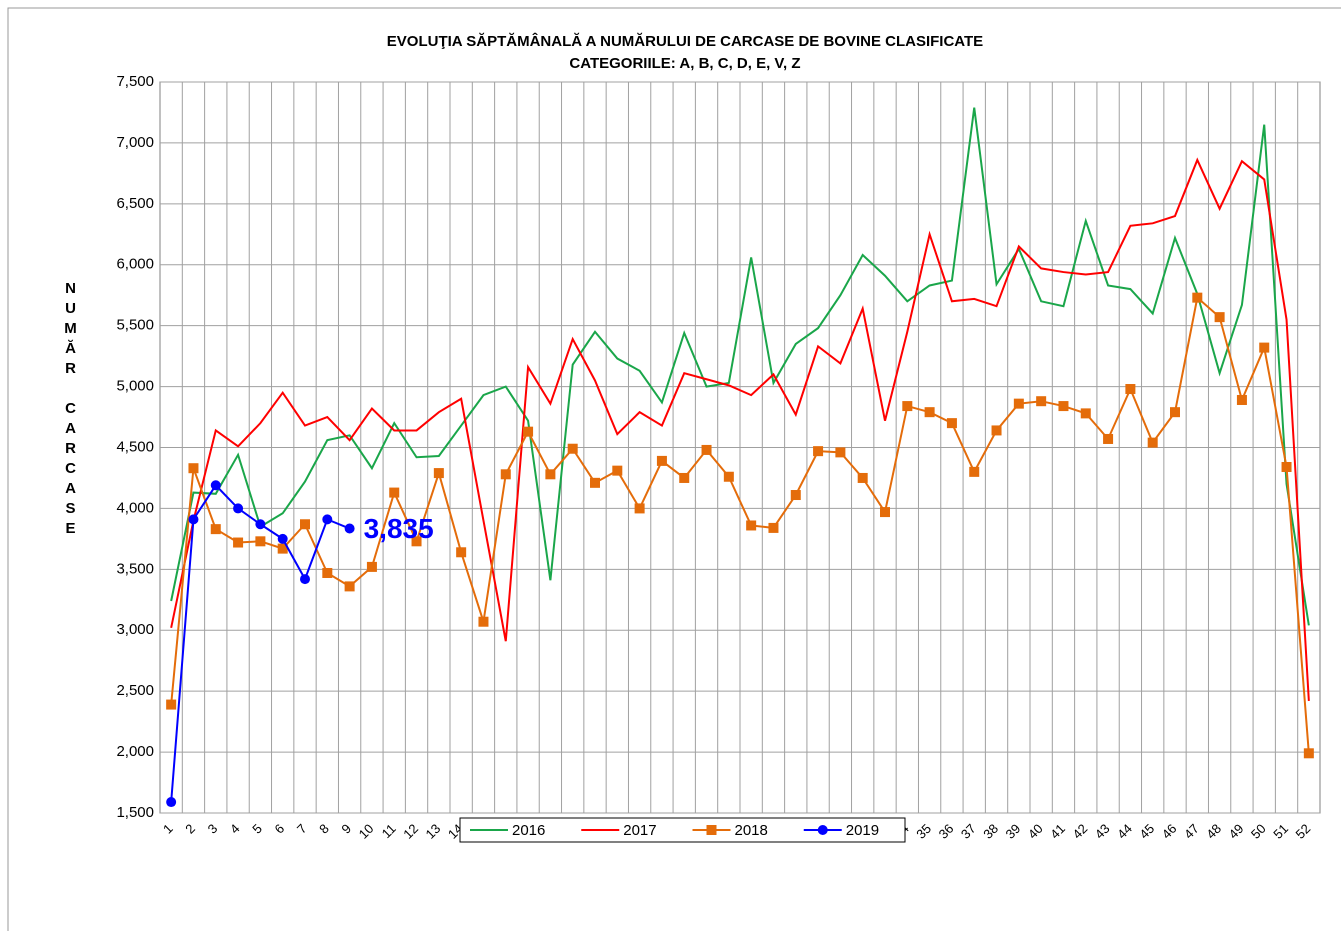 This screenshot has height=931, width=1341. What do you see at coordinates (968, 831) in the screenshot?
I see `x-tick-label: 37` at bounding box center [968, 831].